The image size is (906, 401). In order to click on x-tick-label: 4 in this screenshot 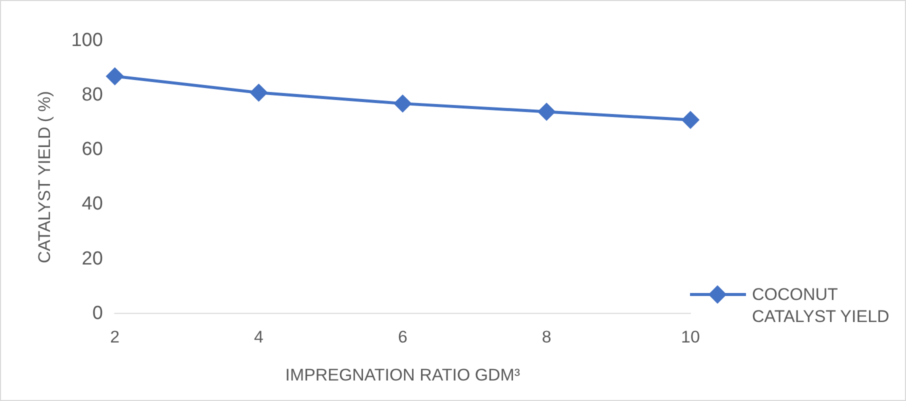, I will do `click(259, 336)`.